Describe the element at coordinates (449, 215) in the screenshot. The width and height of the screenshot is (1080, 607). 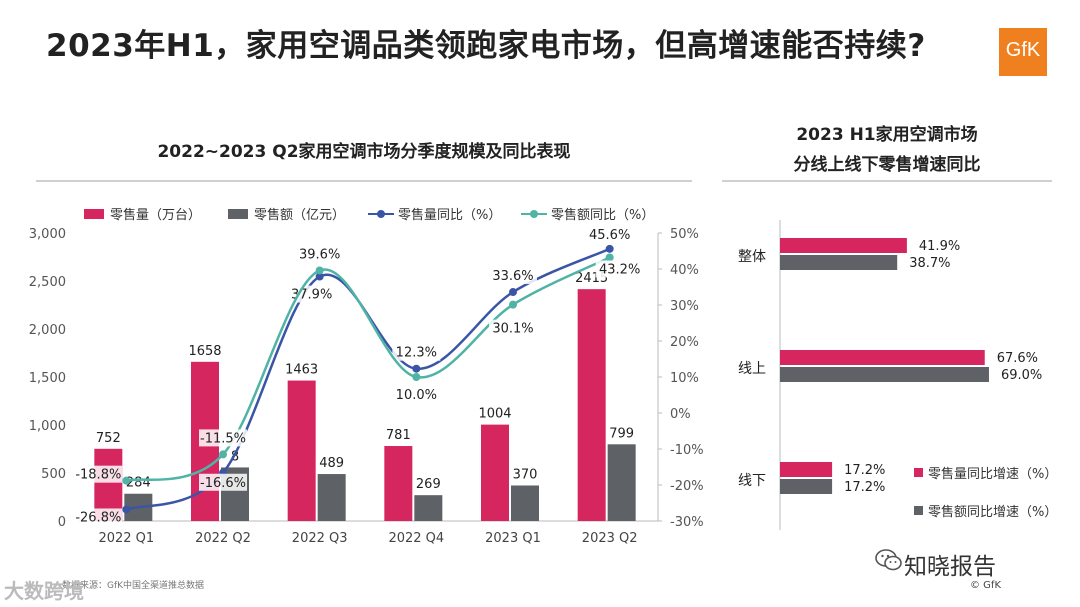
I see `legend-label: 零售量同比（%）` at that location.